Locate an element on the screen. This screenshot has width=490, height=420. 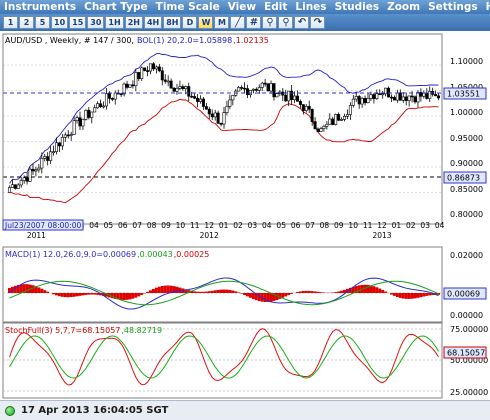
connection-status-icon is located at coordinates (10, 410).